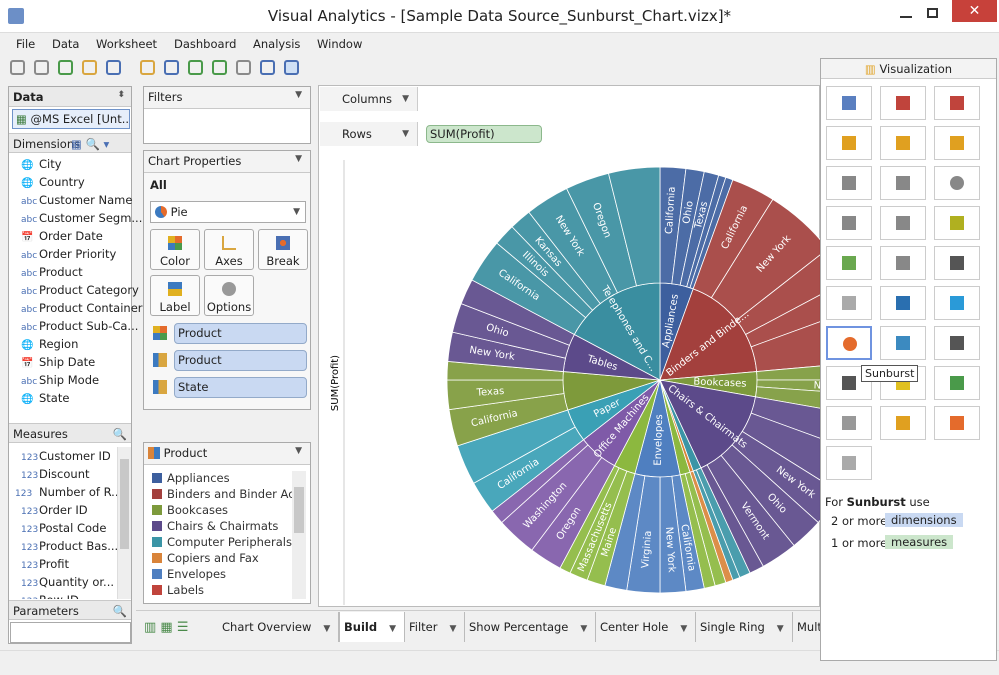  What do you see at coordinates (932, 13) in the screenshot?
I see `maximize-button` at bounding box center [932, 13].